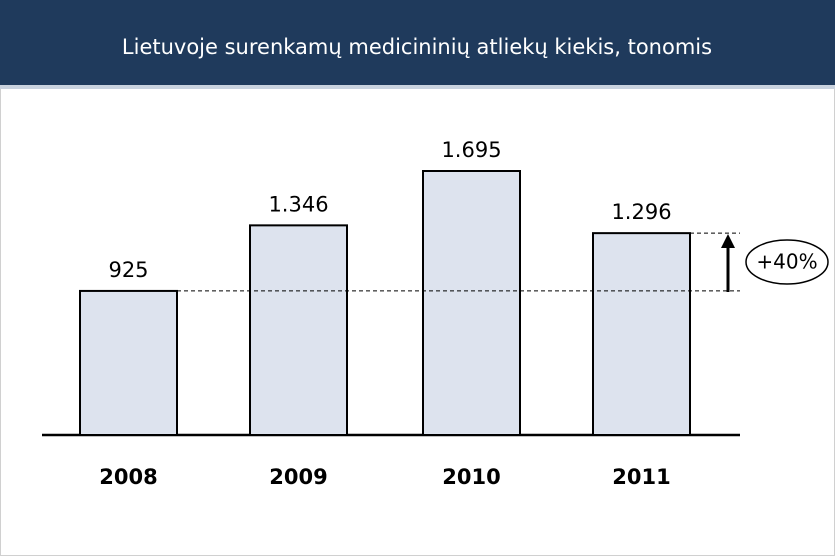 This screenshot has width=835, height=556. I want to click on annotation-ellipse, so click(787, 262).